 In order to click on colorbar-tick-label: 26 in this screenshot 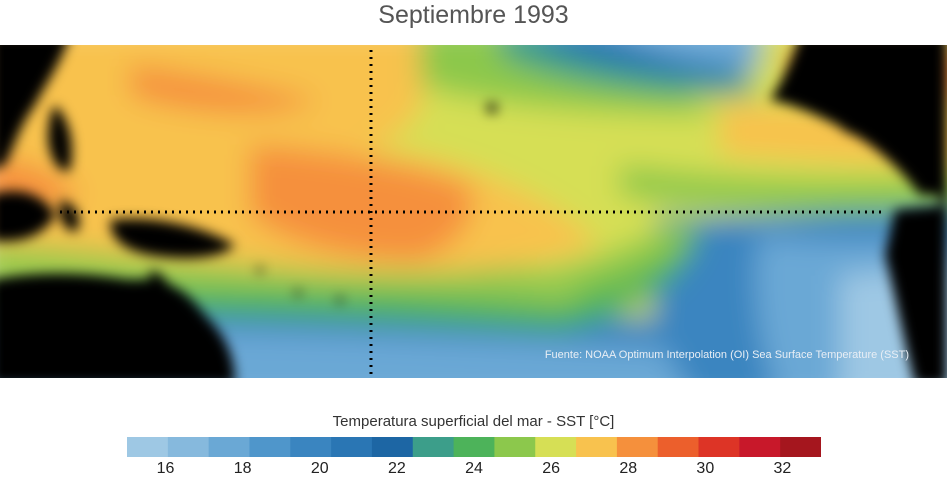, I will do `click(551, 468)`.